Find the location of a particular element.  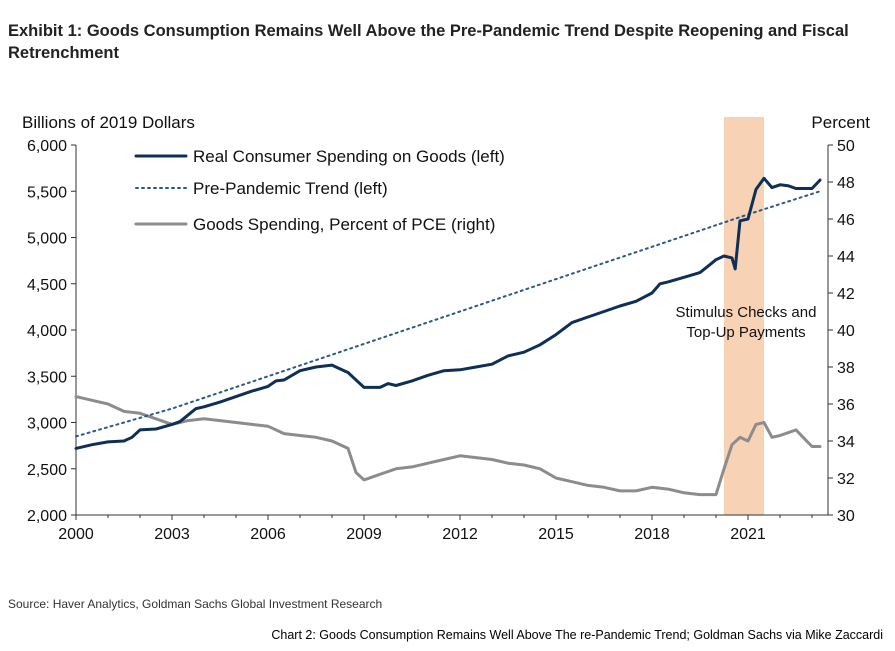

left-axis-title: Billions of 2019 Dollars is located at coordinates (108, 122).